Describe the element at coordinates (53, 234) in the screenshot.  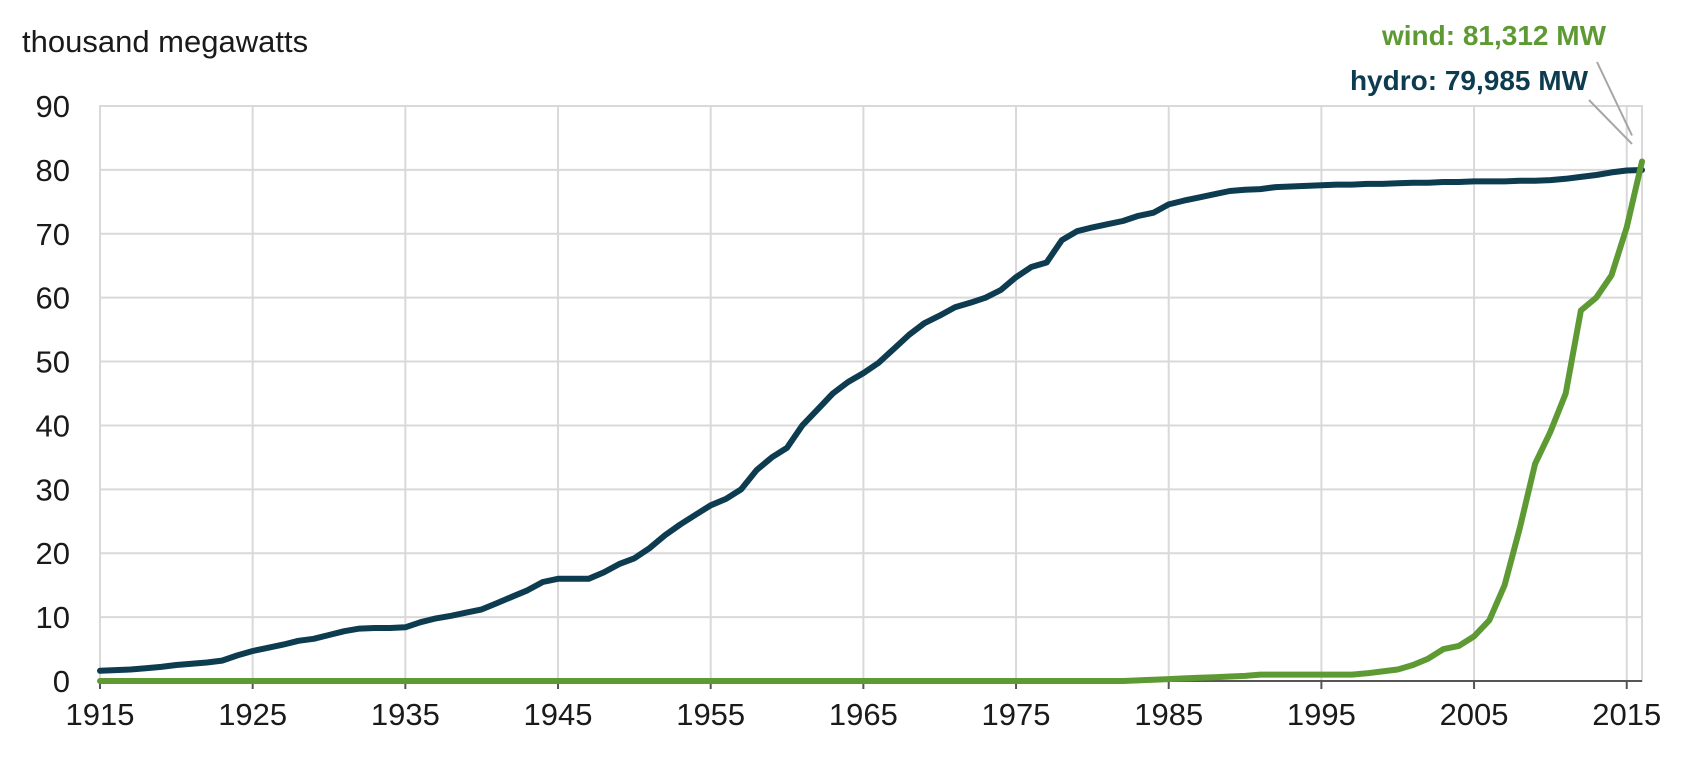
I see `y-tick-label: 70` at that location.